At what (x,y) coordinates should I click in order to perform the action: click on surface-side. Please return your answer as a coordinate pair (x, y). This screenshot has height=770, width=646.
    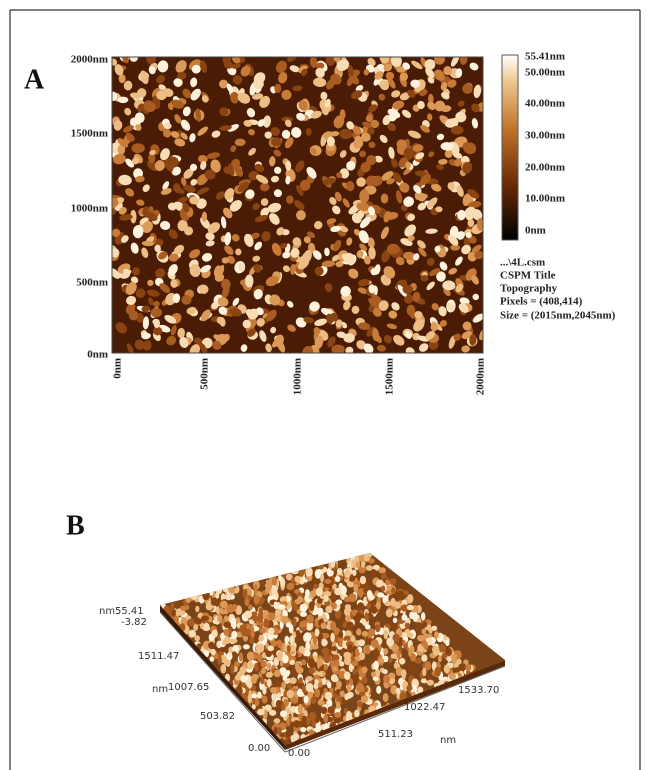
    Looking at the image, I should click on (222, 677).